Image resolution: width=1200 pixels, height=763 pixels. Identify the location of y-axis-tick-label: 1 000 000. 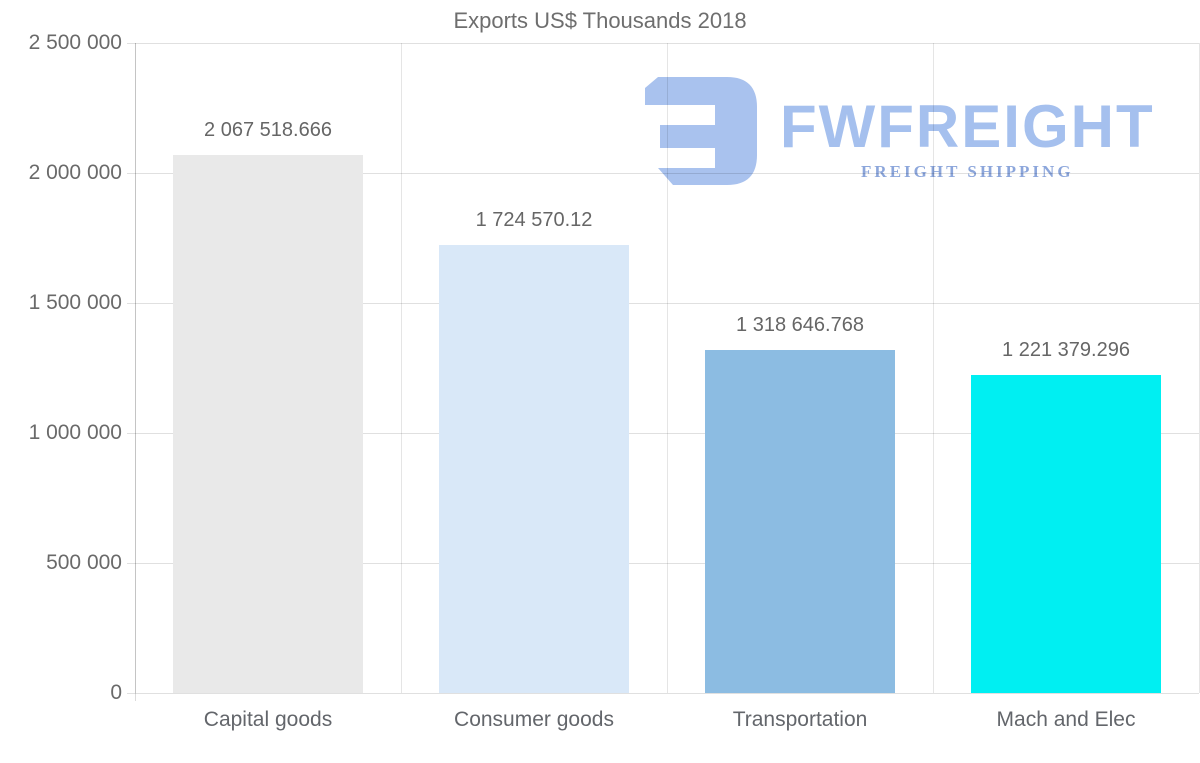
(75, 432).